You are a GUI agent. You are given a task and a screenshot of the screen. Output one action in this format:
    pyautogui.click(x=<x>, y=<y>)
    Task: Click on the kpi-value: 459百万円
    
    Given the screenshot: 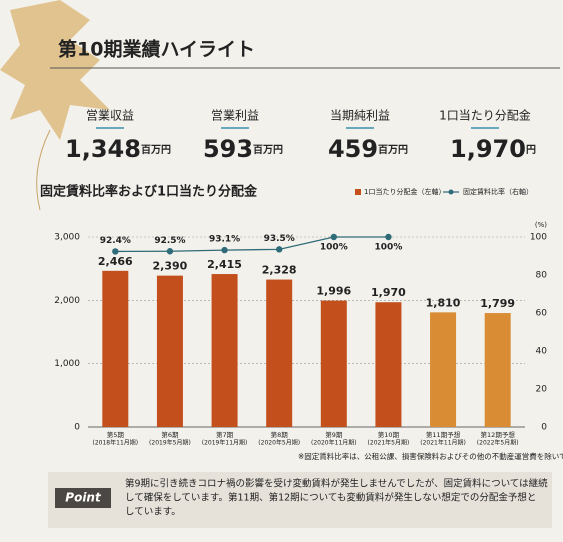 What is the action you would take?
    pyautogui.click(x=368, y=149)
    